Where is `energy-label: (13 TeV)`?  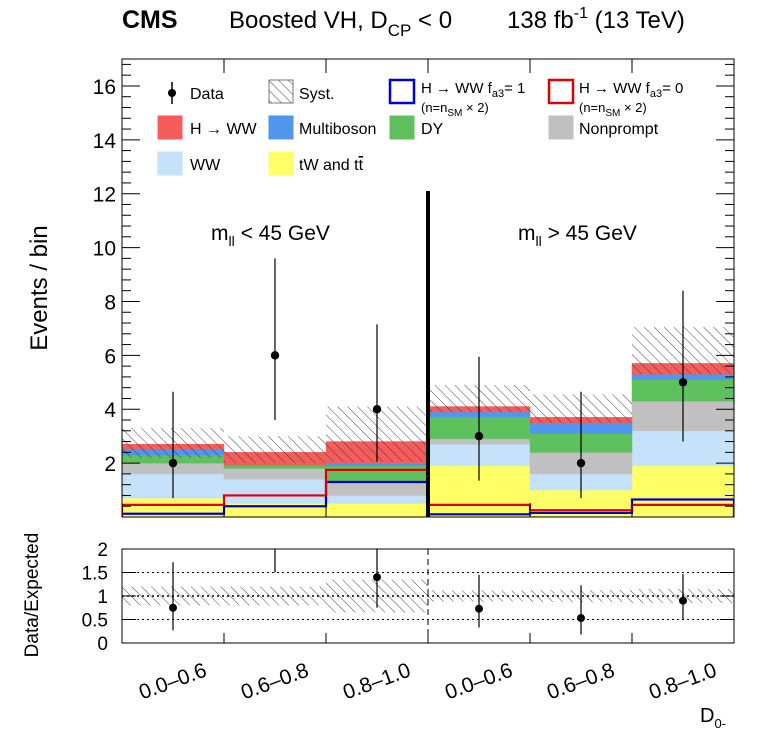 energy-label: (13 TeV) is located at coordinates (636, 20).